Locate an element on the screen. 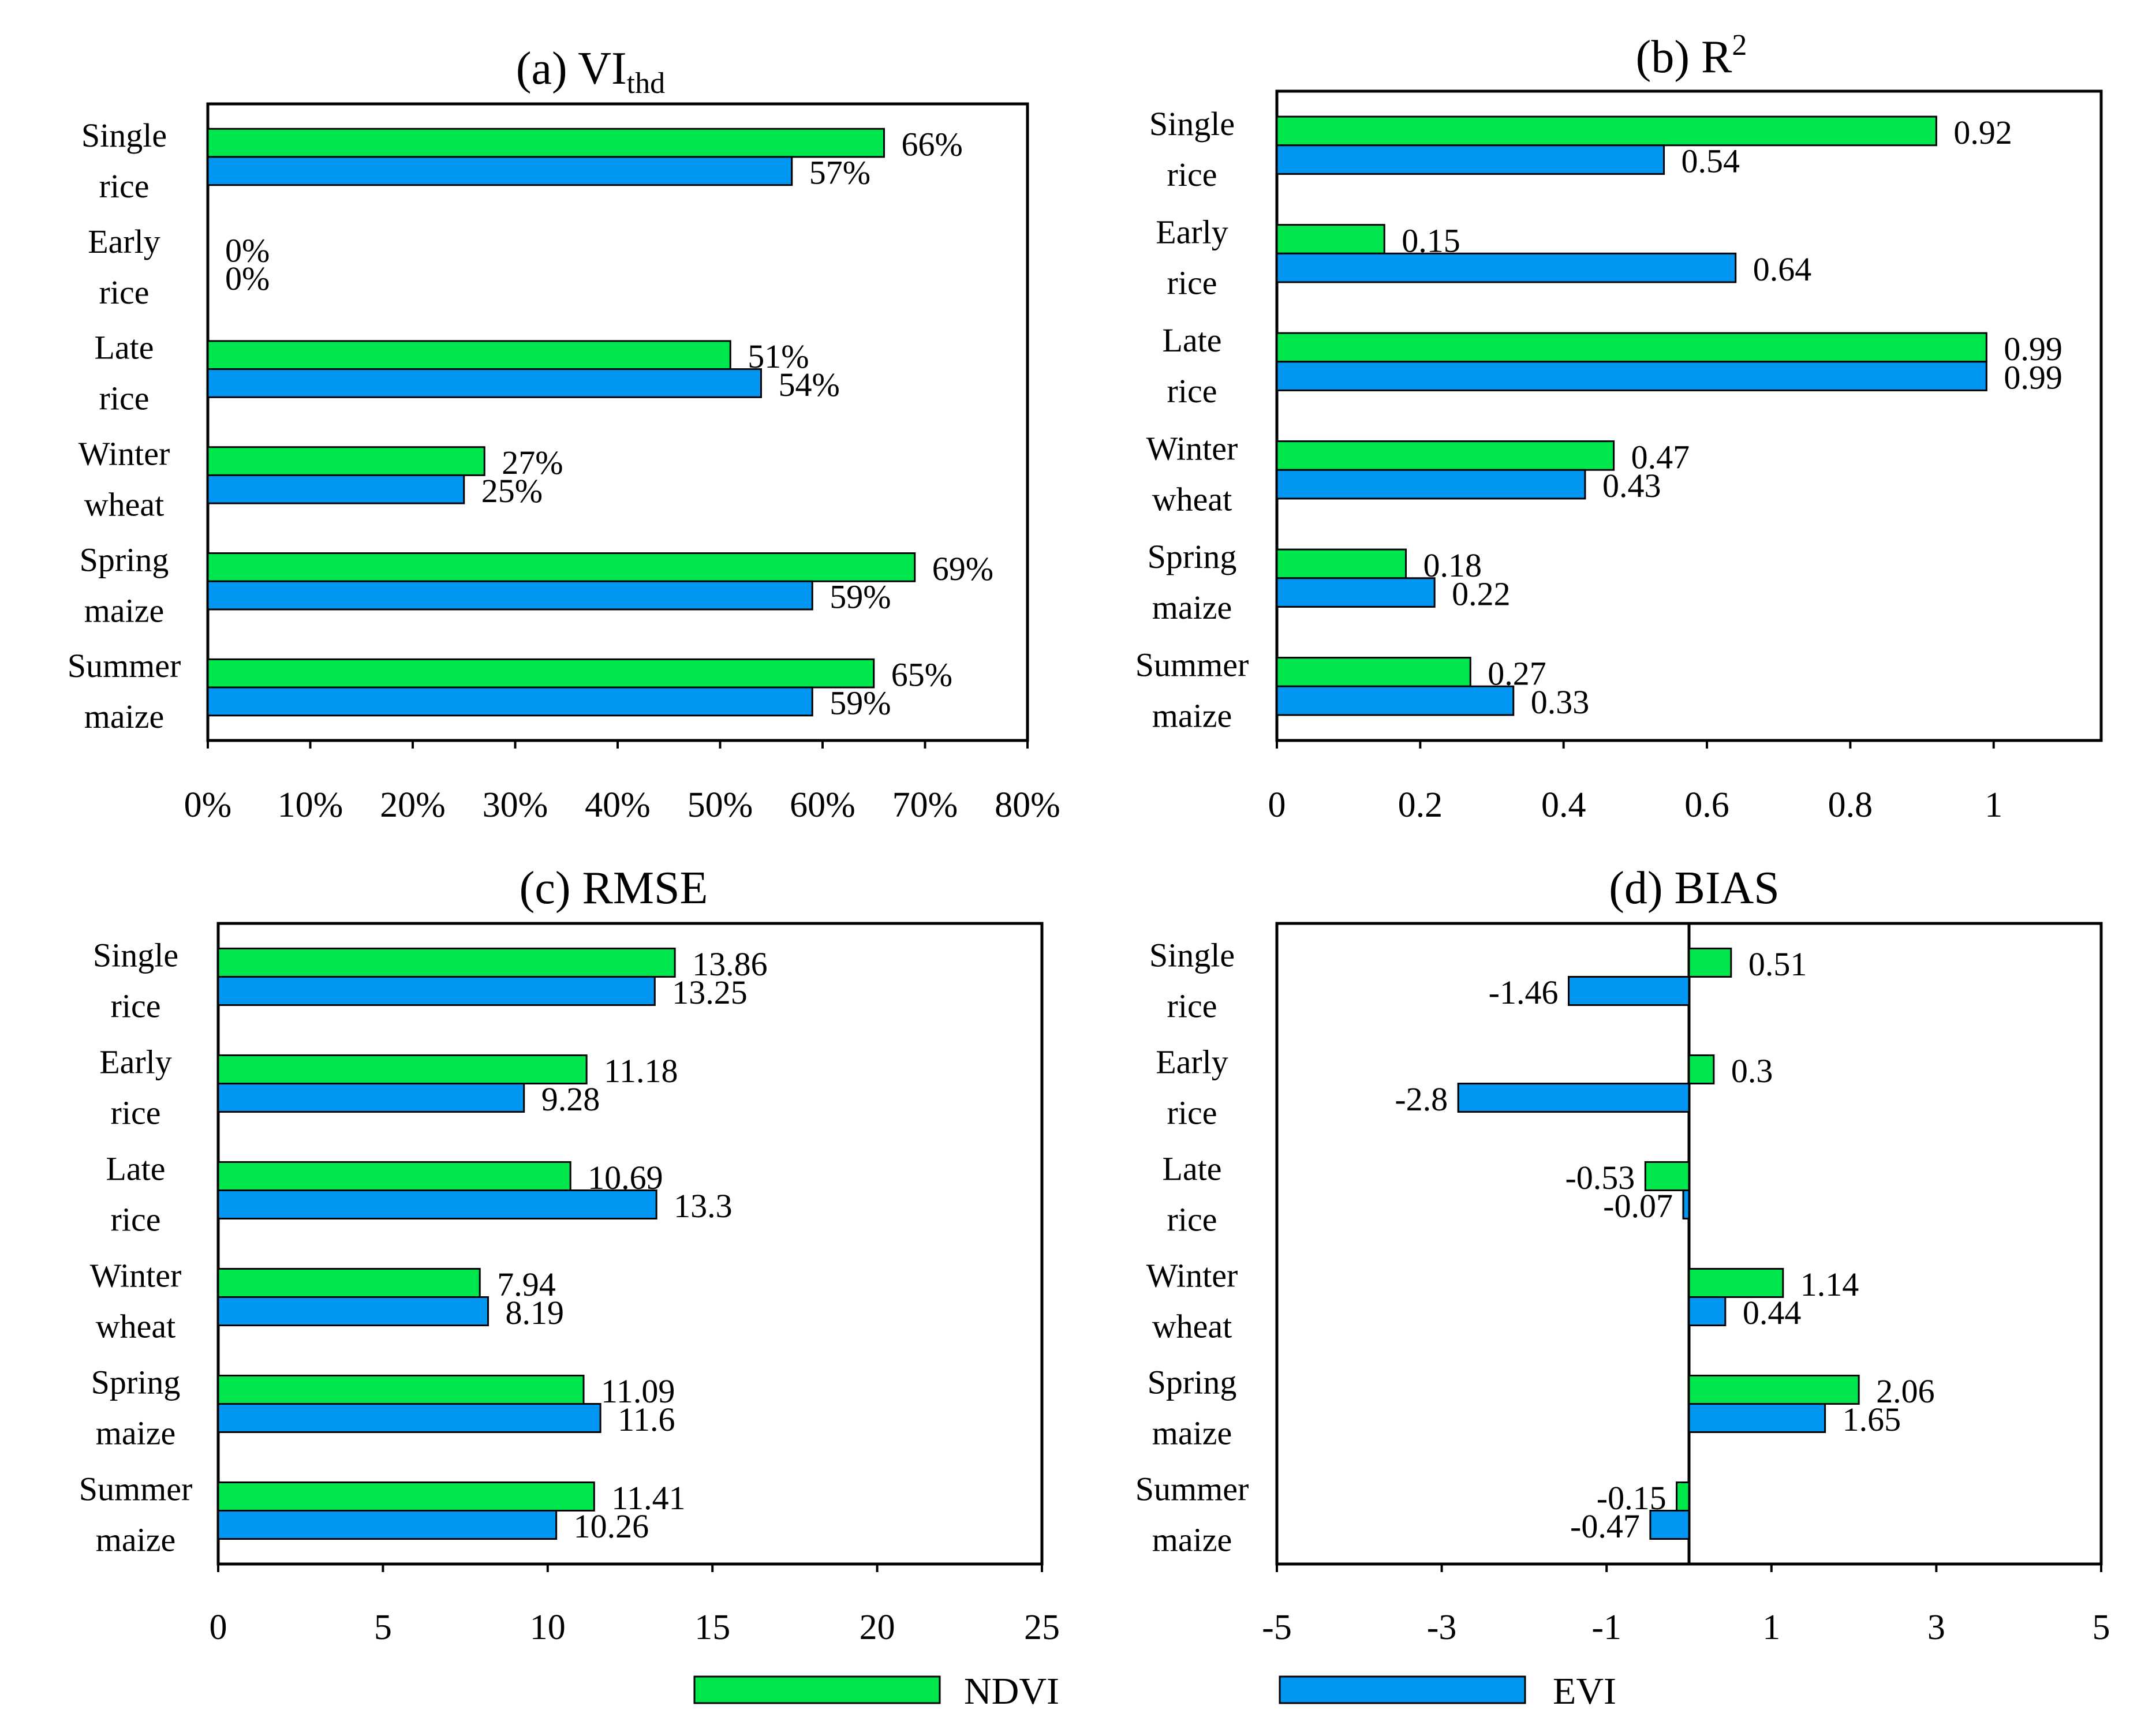  x-tick-label: -1 is located at coordinates (1606, 1627).